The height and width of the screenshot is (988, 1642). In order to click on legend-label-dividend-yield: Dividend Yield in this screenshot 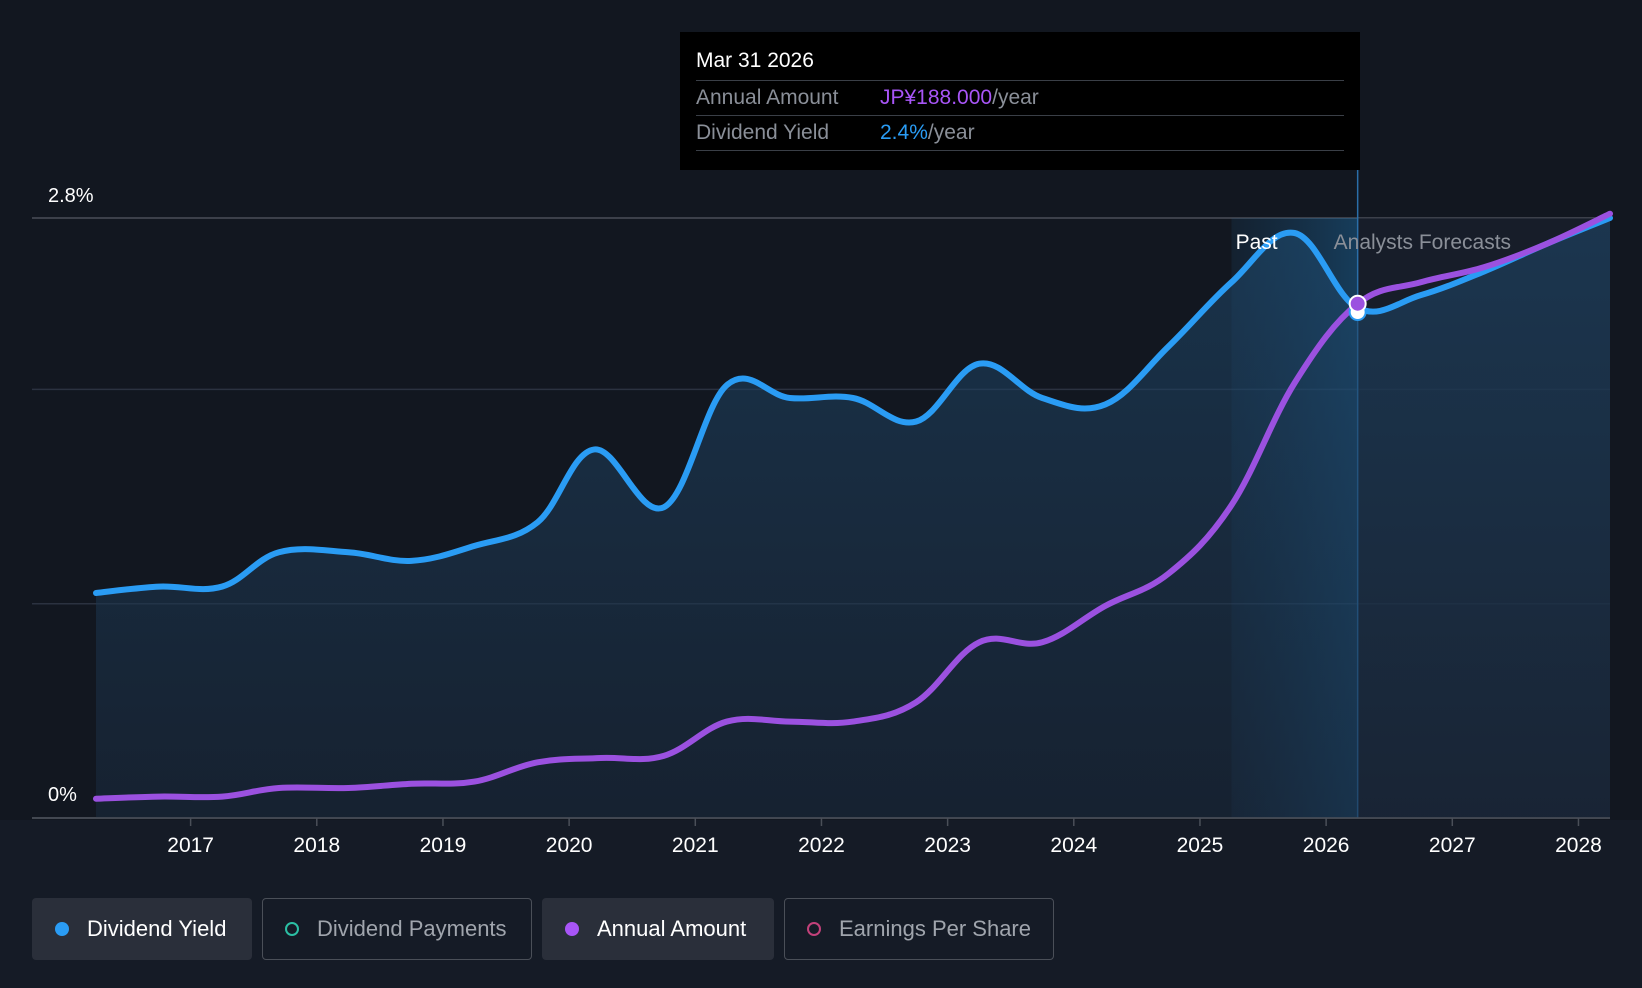, I will do `click(157, 928)`.